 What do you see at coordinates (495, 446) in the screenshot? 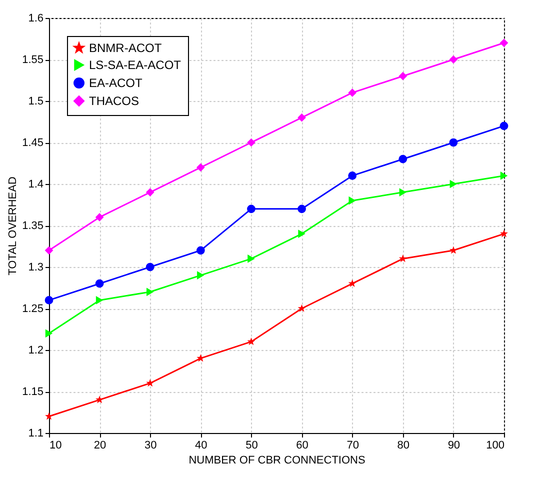
I see `x-tick-label: 100` at bounding box center [495, 446].